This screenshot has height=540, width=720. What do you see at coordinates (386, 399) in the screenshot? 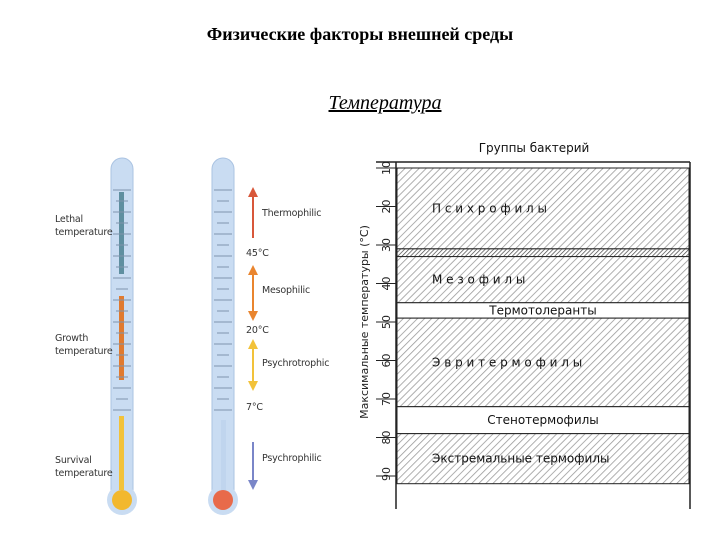
I see `chart-tick-label: 70` at bounding box center [386, 399].